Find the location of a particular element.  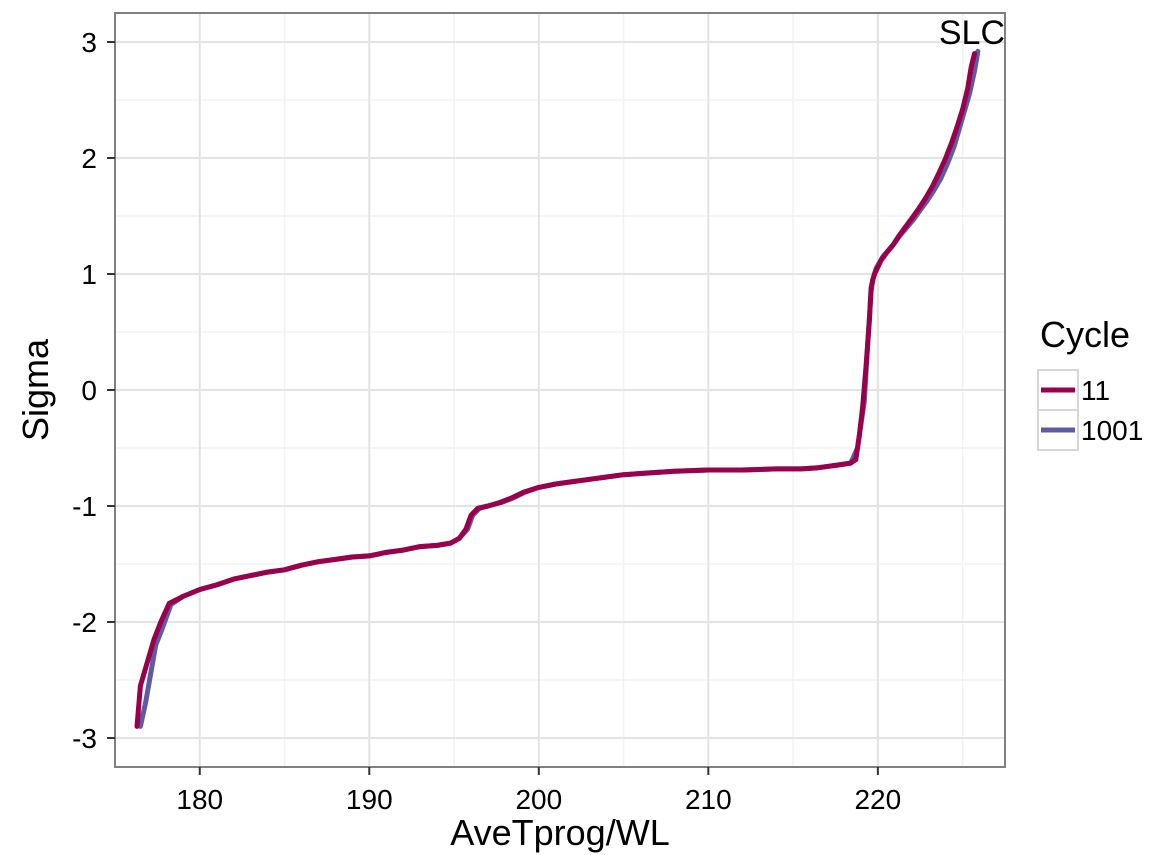

plot-title: SLC is located at coordinates (972, 33).